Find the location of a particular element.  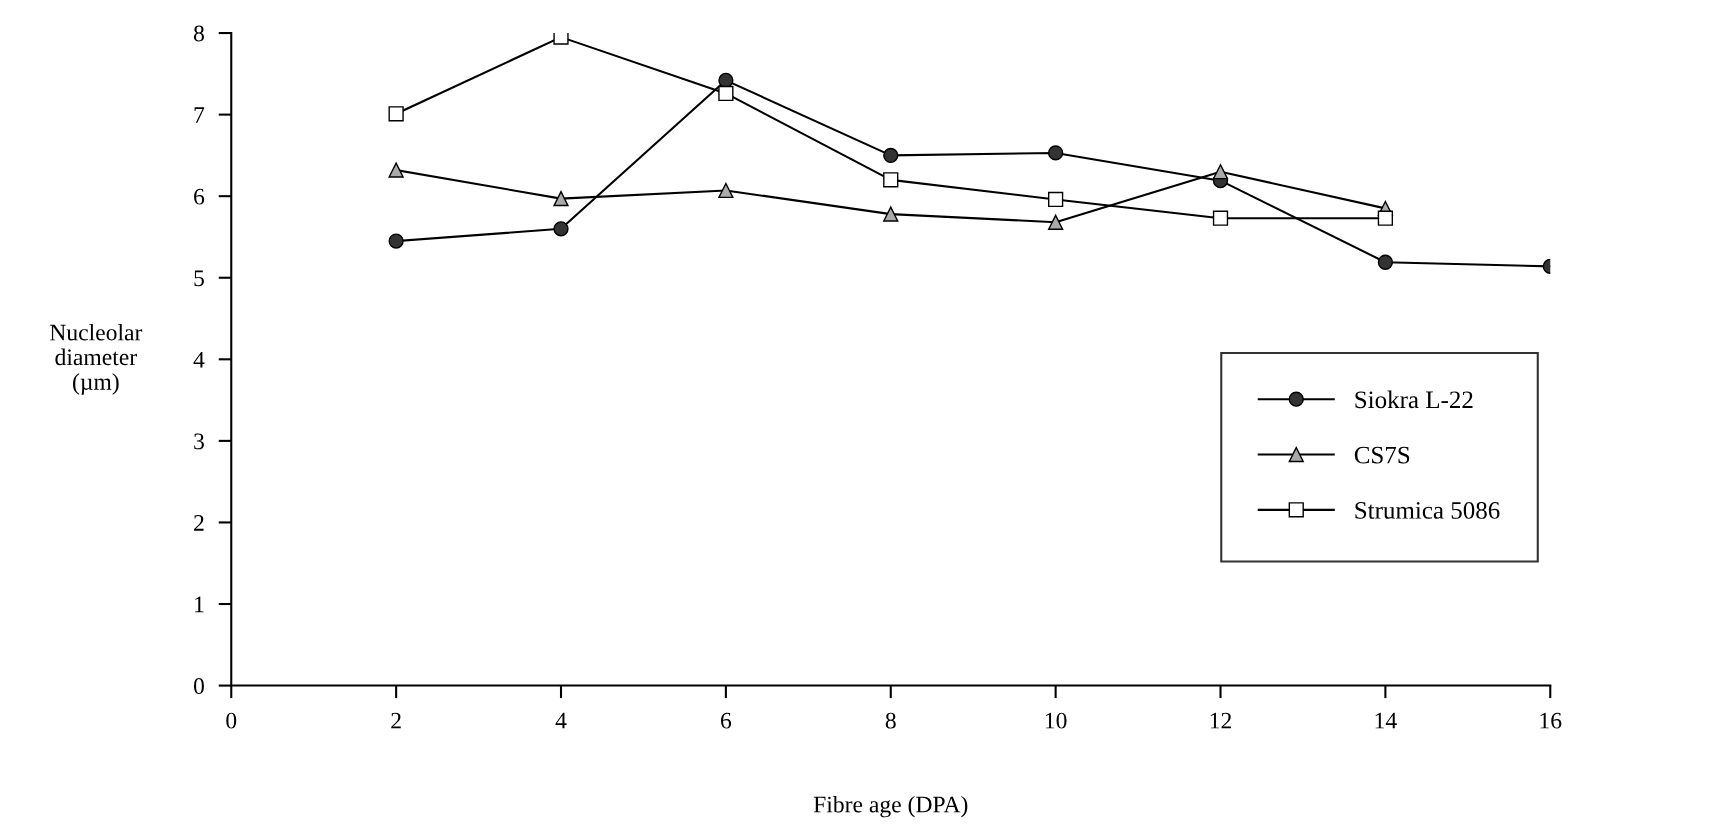

y-tick-label: 7 is located at coordinates (199, 115).